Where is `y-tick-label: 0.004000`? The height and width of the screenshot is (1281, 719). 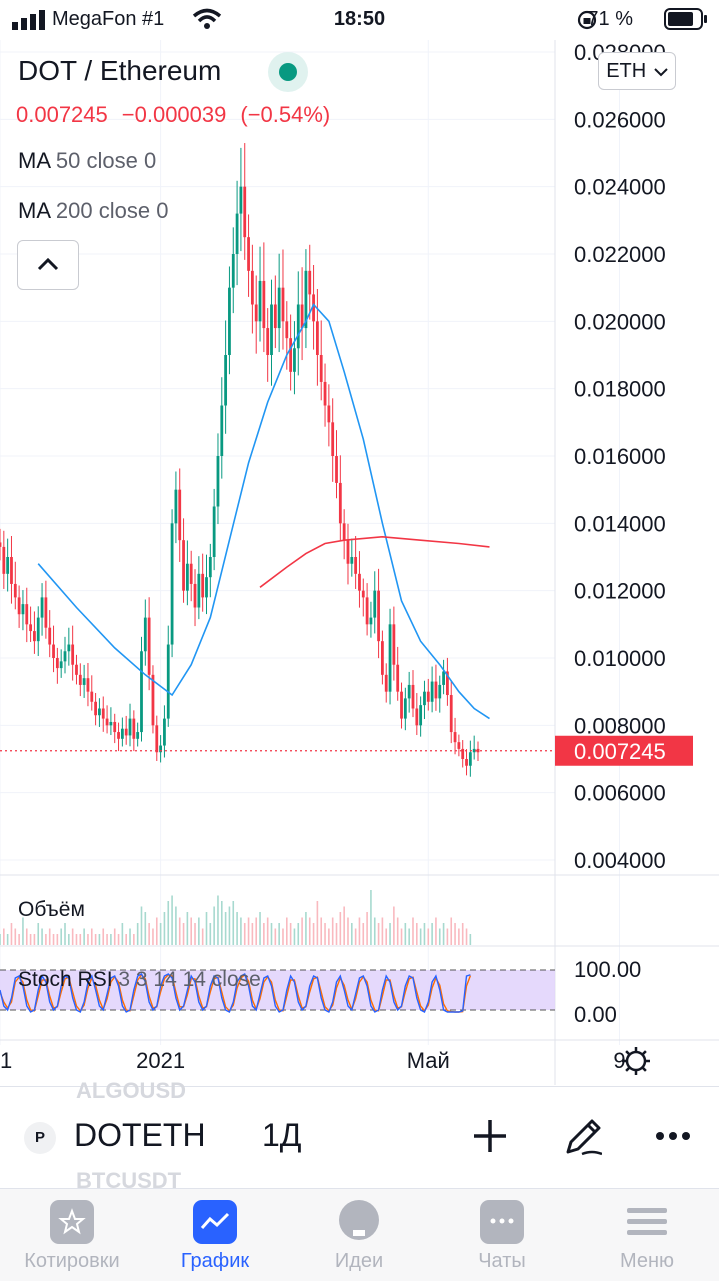 y-tick-label: 0.004000 is located at coordinates (620, 860).